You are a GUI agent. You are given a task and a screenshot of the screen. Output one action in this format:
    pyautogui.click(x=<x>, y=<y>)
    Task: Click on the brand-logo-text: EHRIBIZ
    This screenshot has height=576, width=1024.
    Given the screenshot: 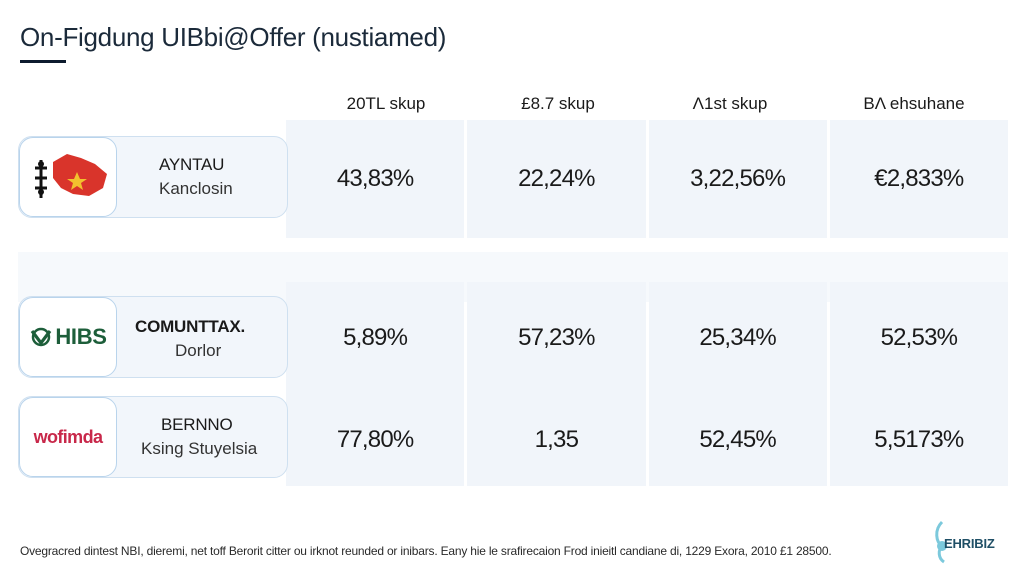 What is the action you would take?
    pyautogui.click(x=969, y=543)
    